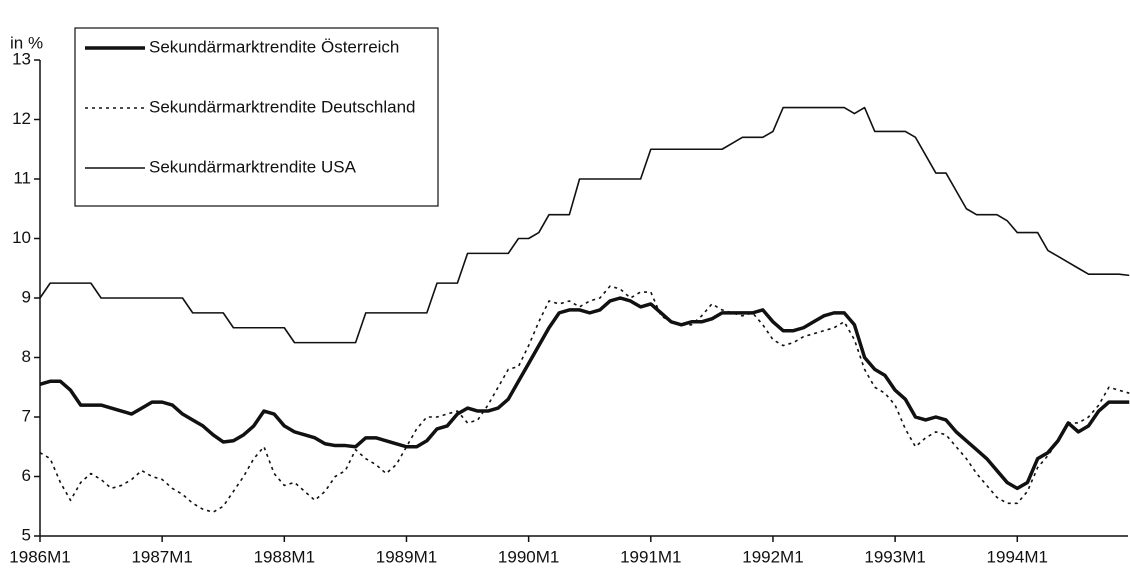  Describe the element at coordinates (282, 106) in the screenshot. I see `legend-label: Sekundärmarktrendite Deutschland` at that location.